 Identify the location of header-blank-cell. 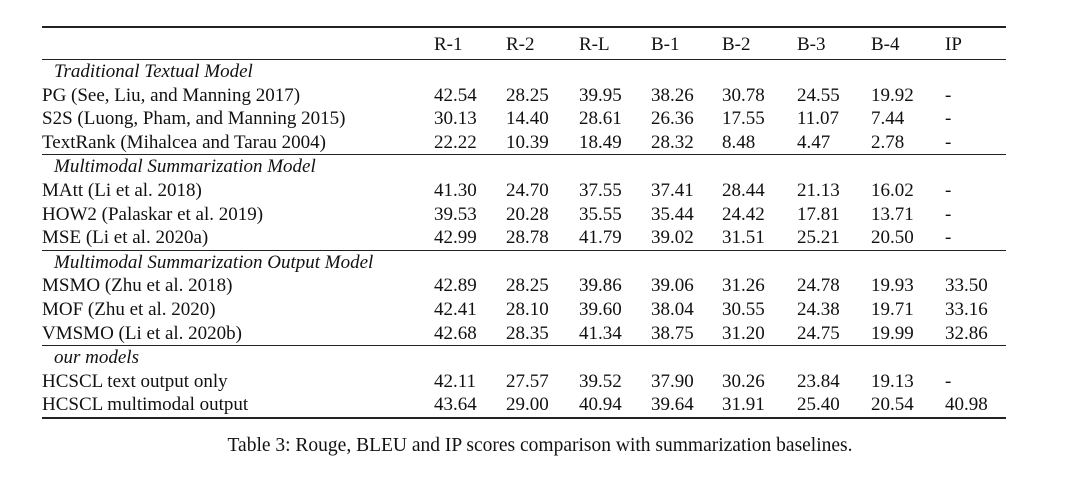
(238, 43).